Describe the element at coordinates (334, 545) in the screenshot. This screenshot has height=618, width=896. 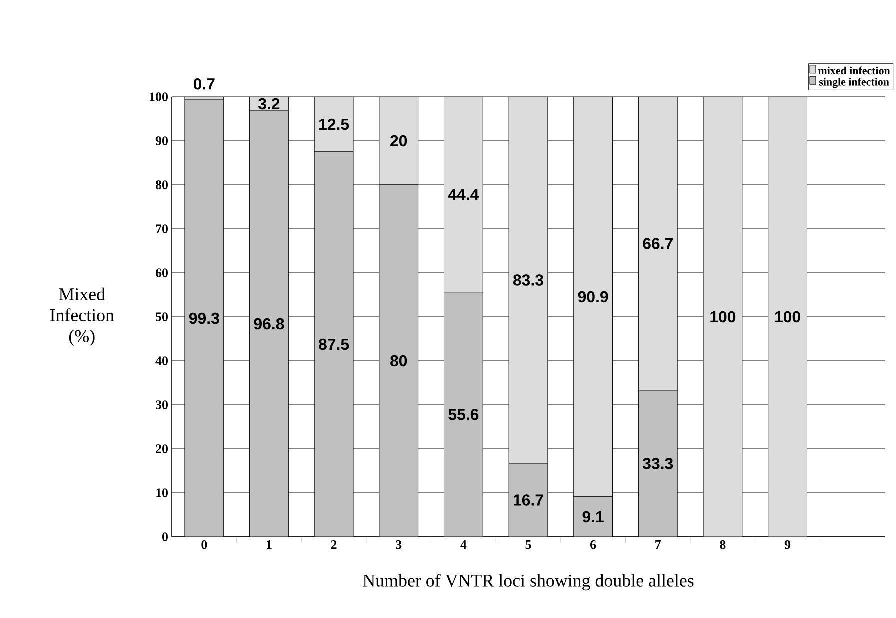
I see `x-tick-label: 2` at that location.